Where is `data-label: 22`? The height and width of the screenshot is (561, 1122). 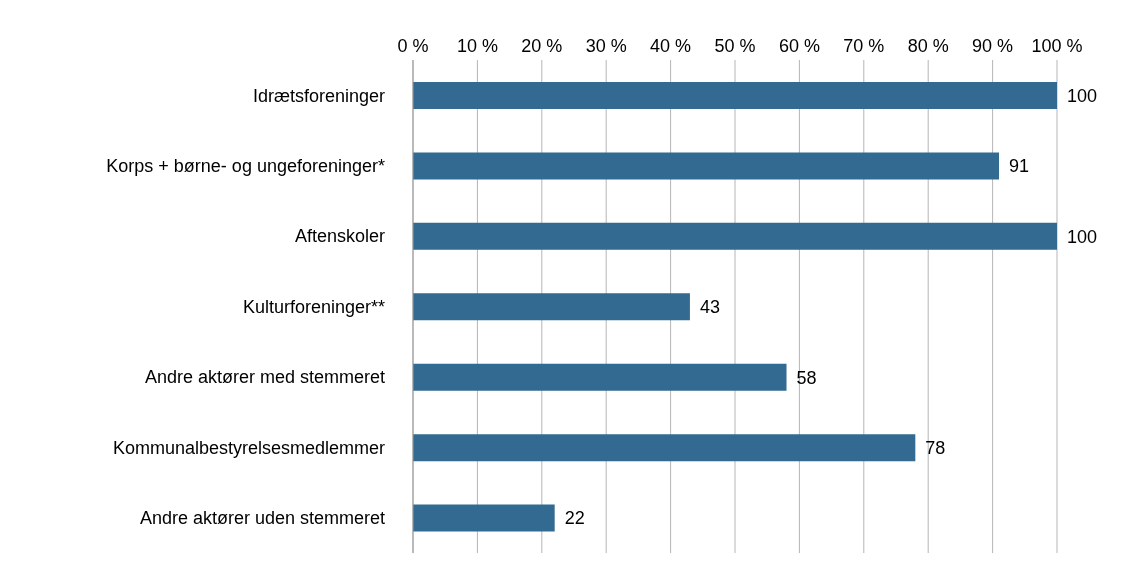
data-label: 22 is located at coordinates (574, 518).